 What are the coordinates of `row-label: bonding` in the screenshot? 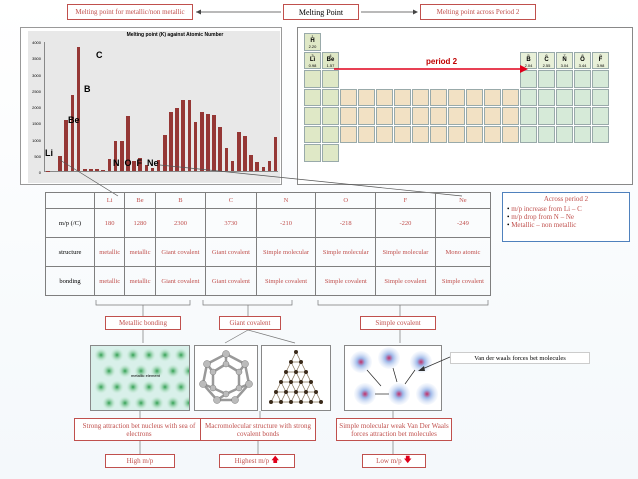 It's located at (70, 281).